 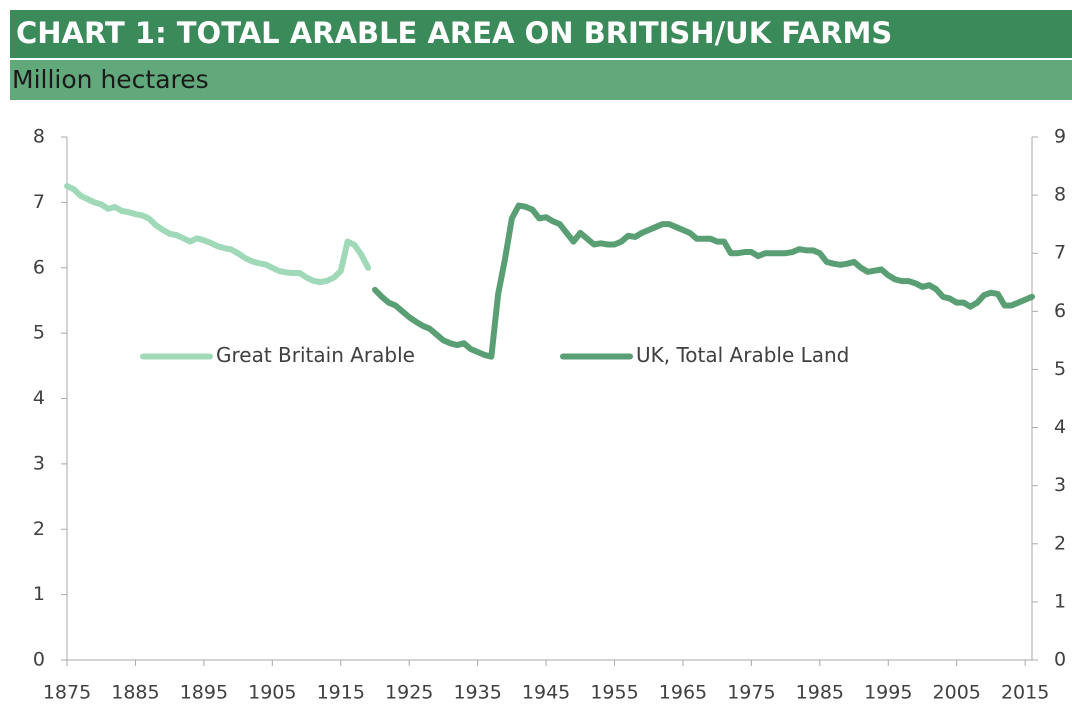 What do you see at coordinates (39, 333) in the screenshot?
I see `y-tick-label: 5` at bounding box center [39, 333].